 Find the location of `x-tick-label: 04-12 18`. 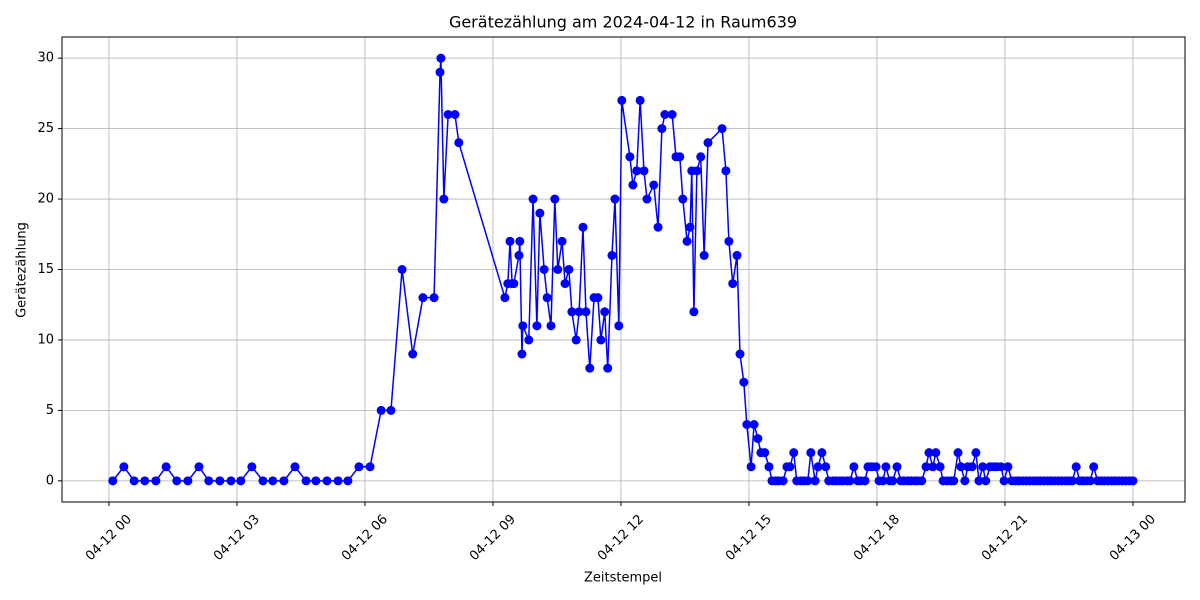

x-tick-label: 04-12 18 is located at coordinates (877, 538).